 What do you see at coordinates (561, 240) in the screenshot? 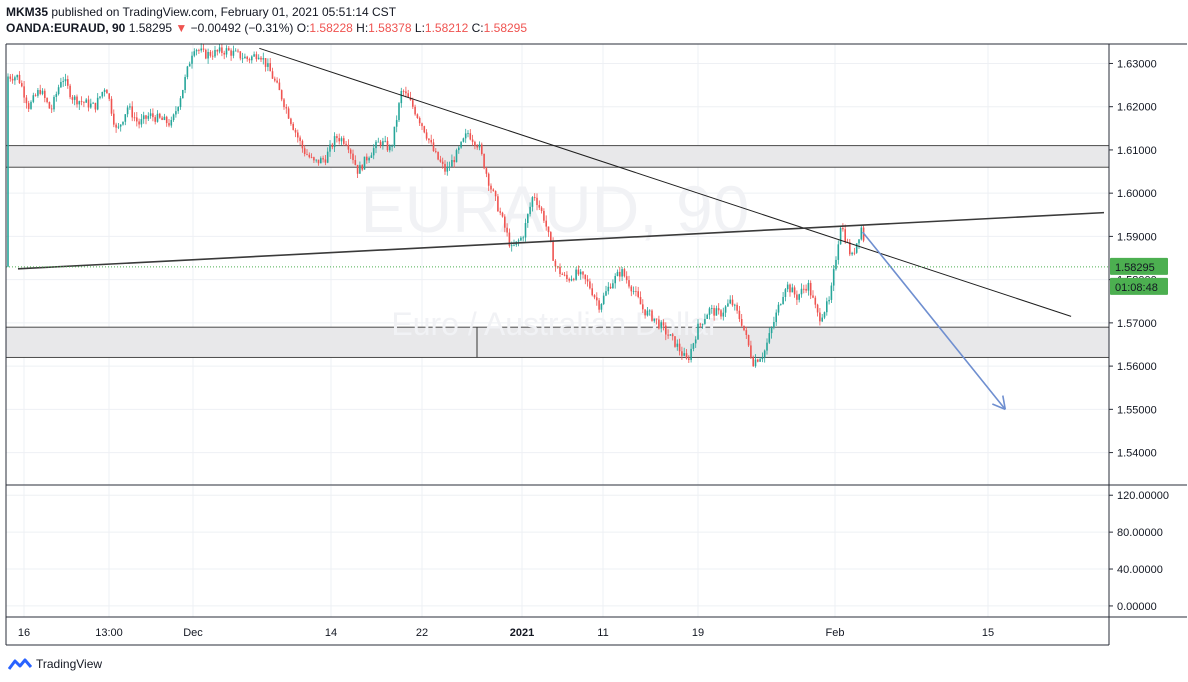
I see `trendline` at bounding box center [561, 240].